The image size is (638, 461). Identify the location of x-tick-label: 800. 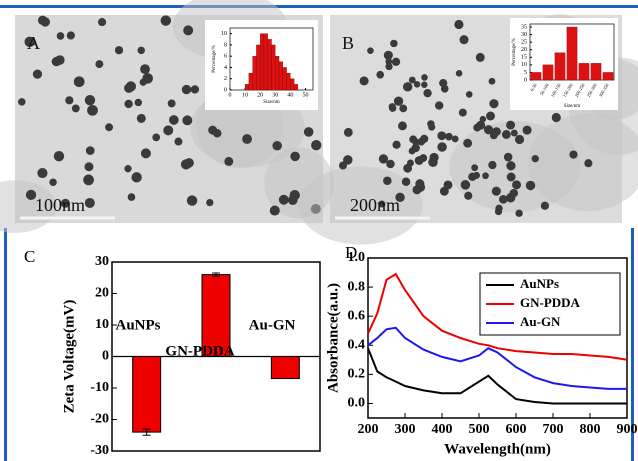
(590, 429).